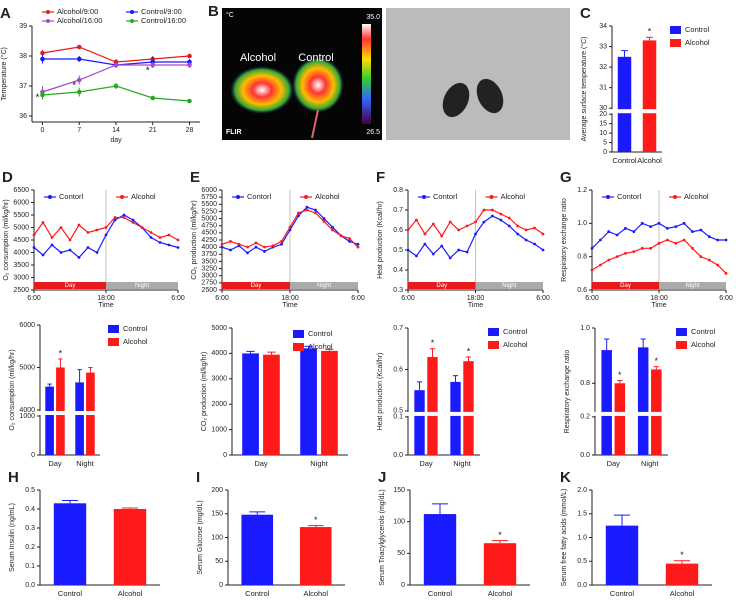  What do you see at coordinates (319, 463) in the screenshot?
I see `x-tick-label: Night` at bounding box center [319, 463].